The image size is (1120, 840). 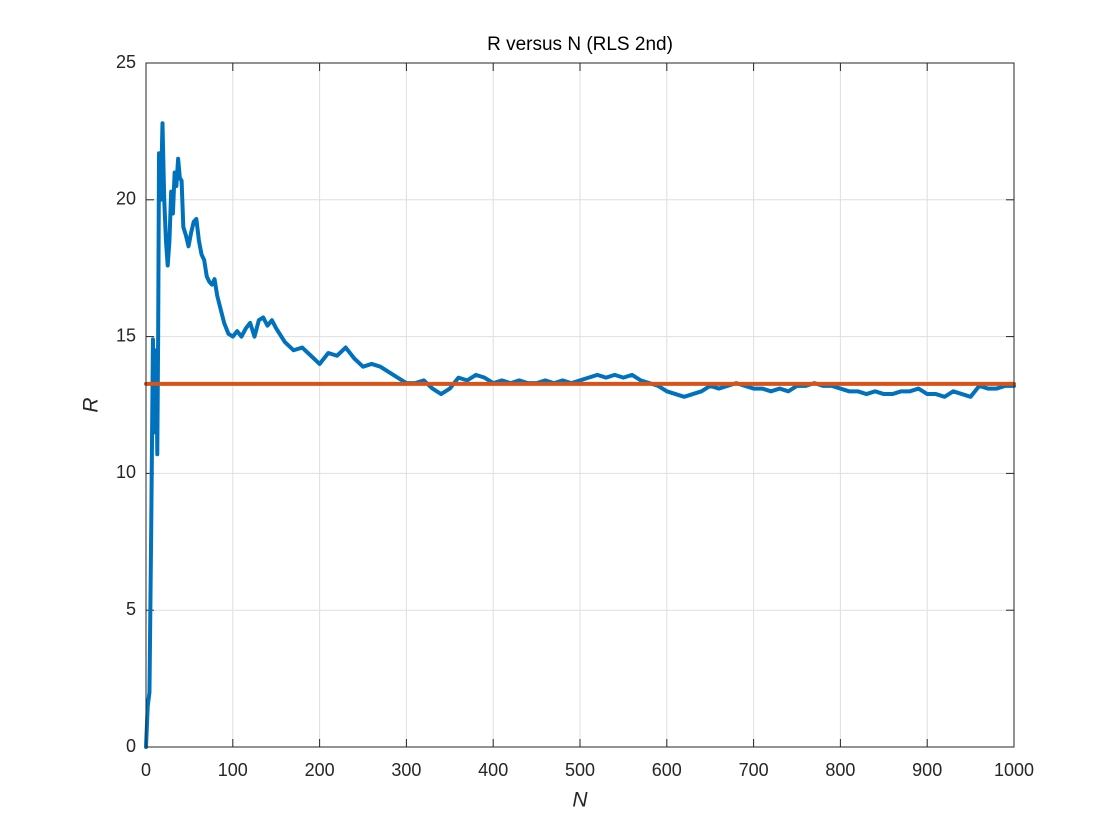 I want to click on x-axis-label: N, so click(x=580, y=800).